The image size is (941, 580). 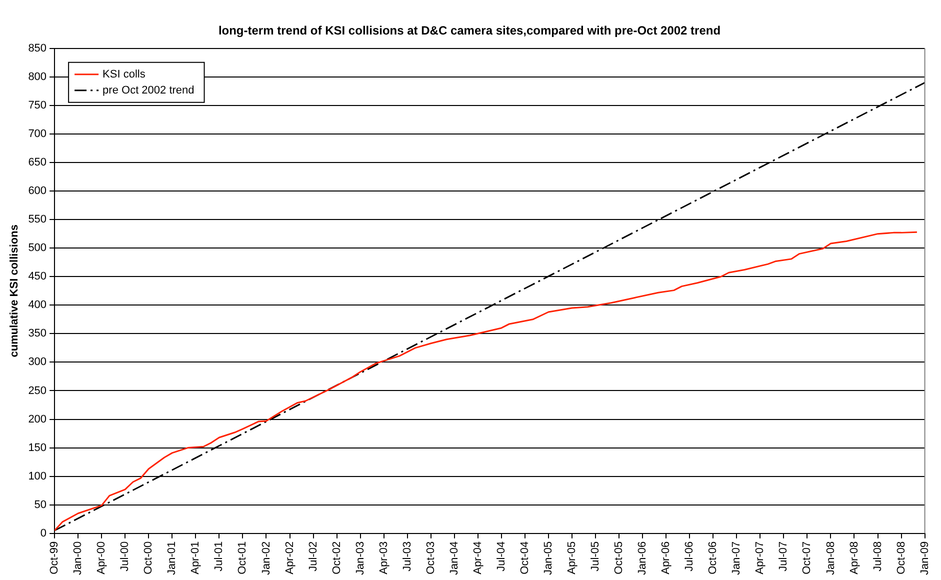 I want to click on x-tick-label: Jan-00, so click(x=78, y=558).